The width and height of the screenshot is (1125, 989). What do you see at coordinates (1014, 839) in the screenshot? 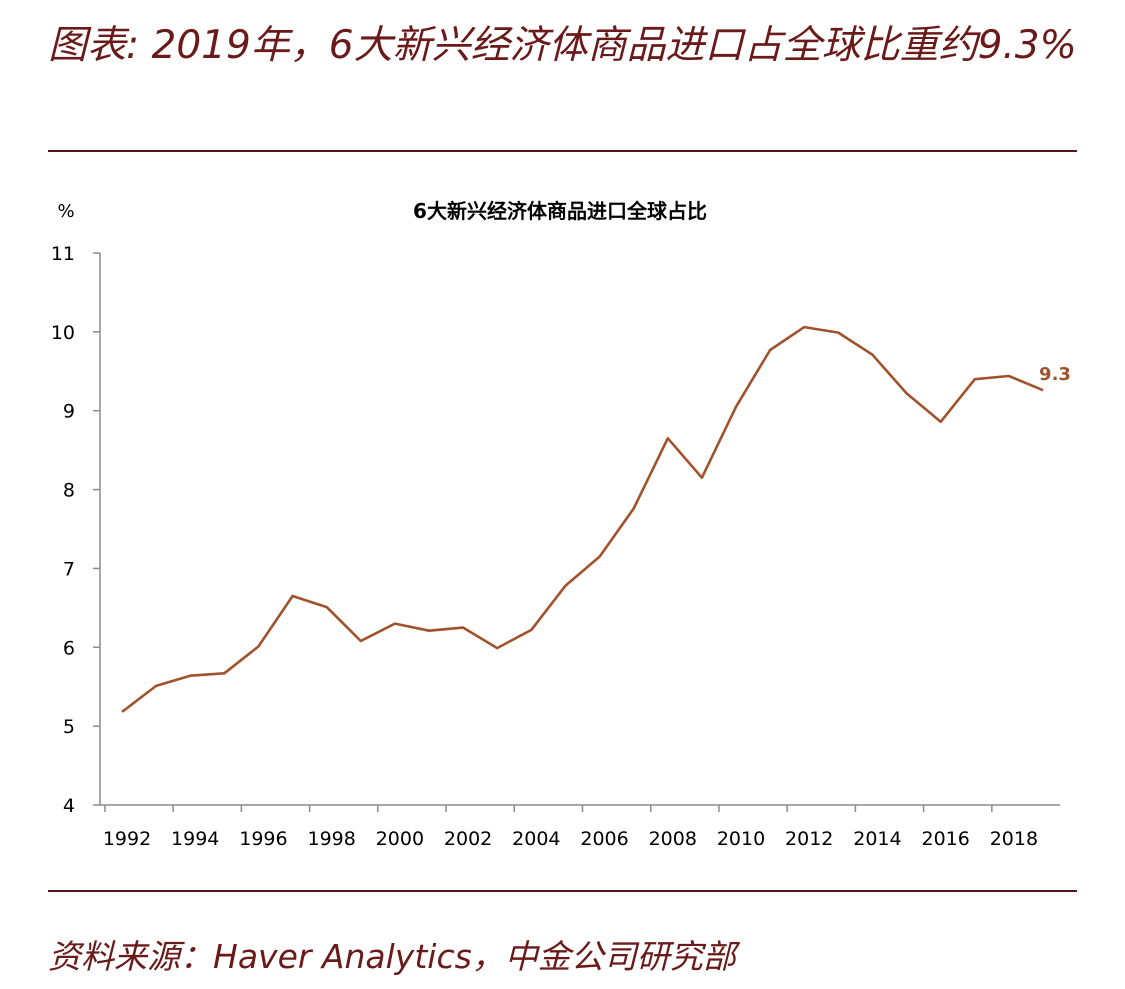
I see `x-tick-label: 2018` at bounding box center [1014, 839].